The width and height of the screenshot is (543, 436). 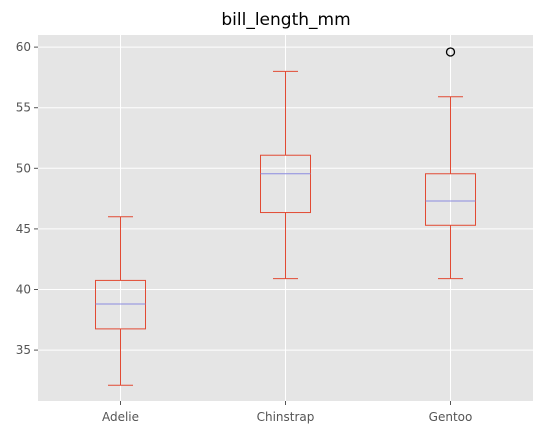 I want to click on box-adelie, so click(x=120, y=301).